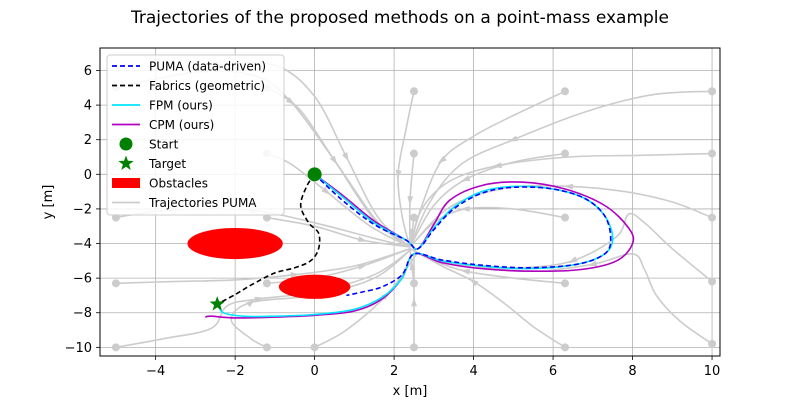 Image resolution: width=800 pixels, height=400 pixels. I want to click on y-tick-label: −2, so click(82, 209).